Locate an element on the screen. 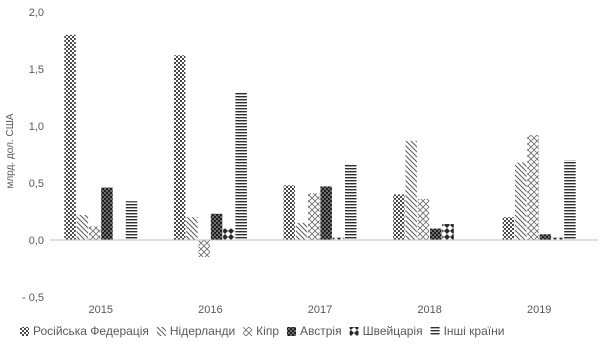  x-axis: 2015 2016 2017 2018 2019 is located at coordinates (320, 310).